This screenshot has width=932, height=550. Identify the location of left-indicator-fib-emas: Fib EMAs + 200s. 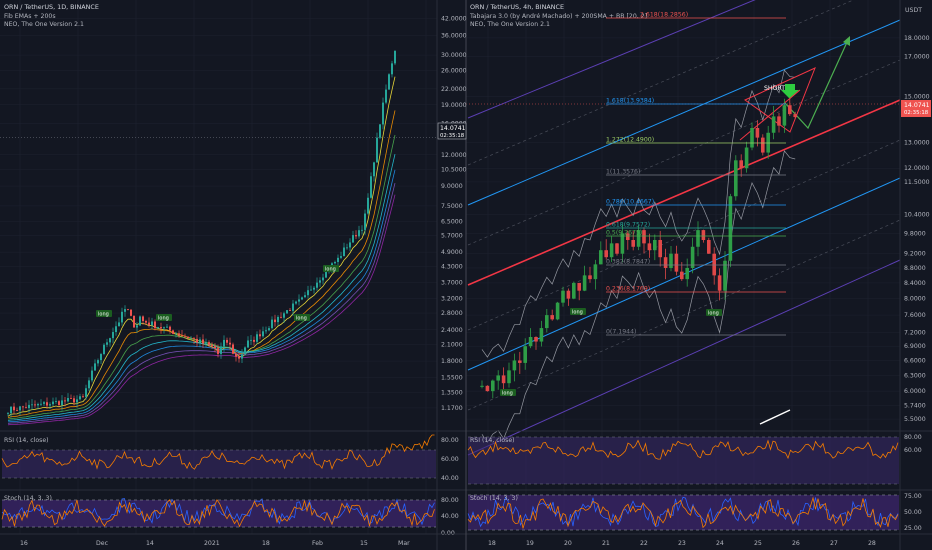
(30, 16).